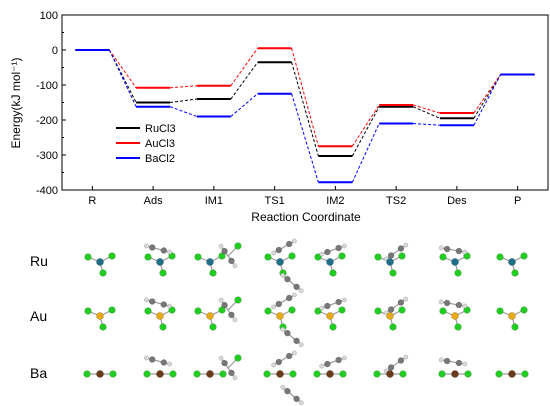 Image resolution: width=550 pixels, height=406 pixels. Describe the element at coordinates (517, 201) in the screenshot. I see `x-tick-label: P` at that location.